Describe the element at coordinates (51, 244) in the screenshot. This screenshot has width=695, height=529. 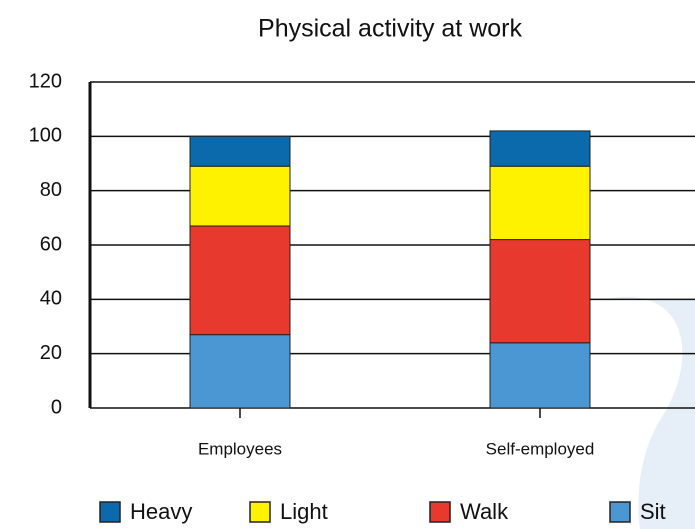
I see `y-tick-label: 60` at that location.